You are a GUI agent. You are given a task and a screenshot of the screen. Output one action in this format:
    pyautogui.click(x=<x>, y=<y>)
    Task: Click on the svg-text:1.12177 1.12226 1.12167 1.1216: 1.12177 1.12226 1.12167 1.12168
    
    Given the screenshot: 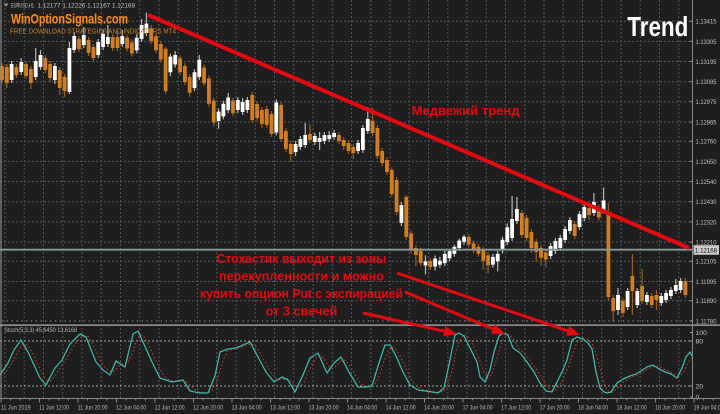 What is the action you would take?
    pyautogui.click(x=87, y=5)
    